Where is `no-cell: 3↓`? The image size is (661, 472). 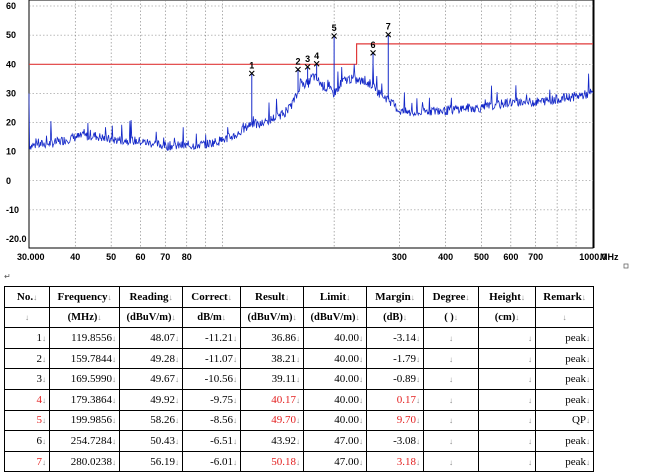
no-cell: 3↓ is located at coordinates (27, 379).